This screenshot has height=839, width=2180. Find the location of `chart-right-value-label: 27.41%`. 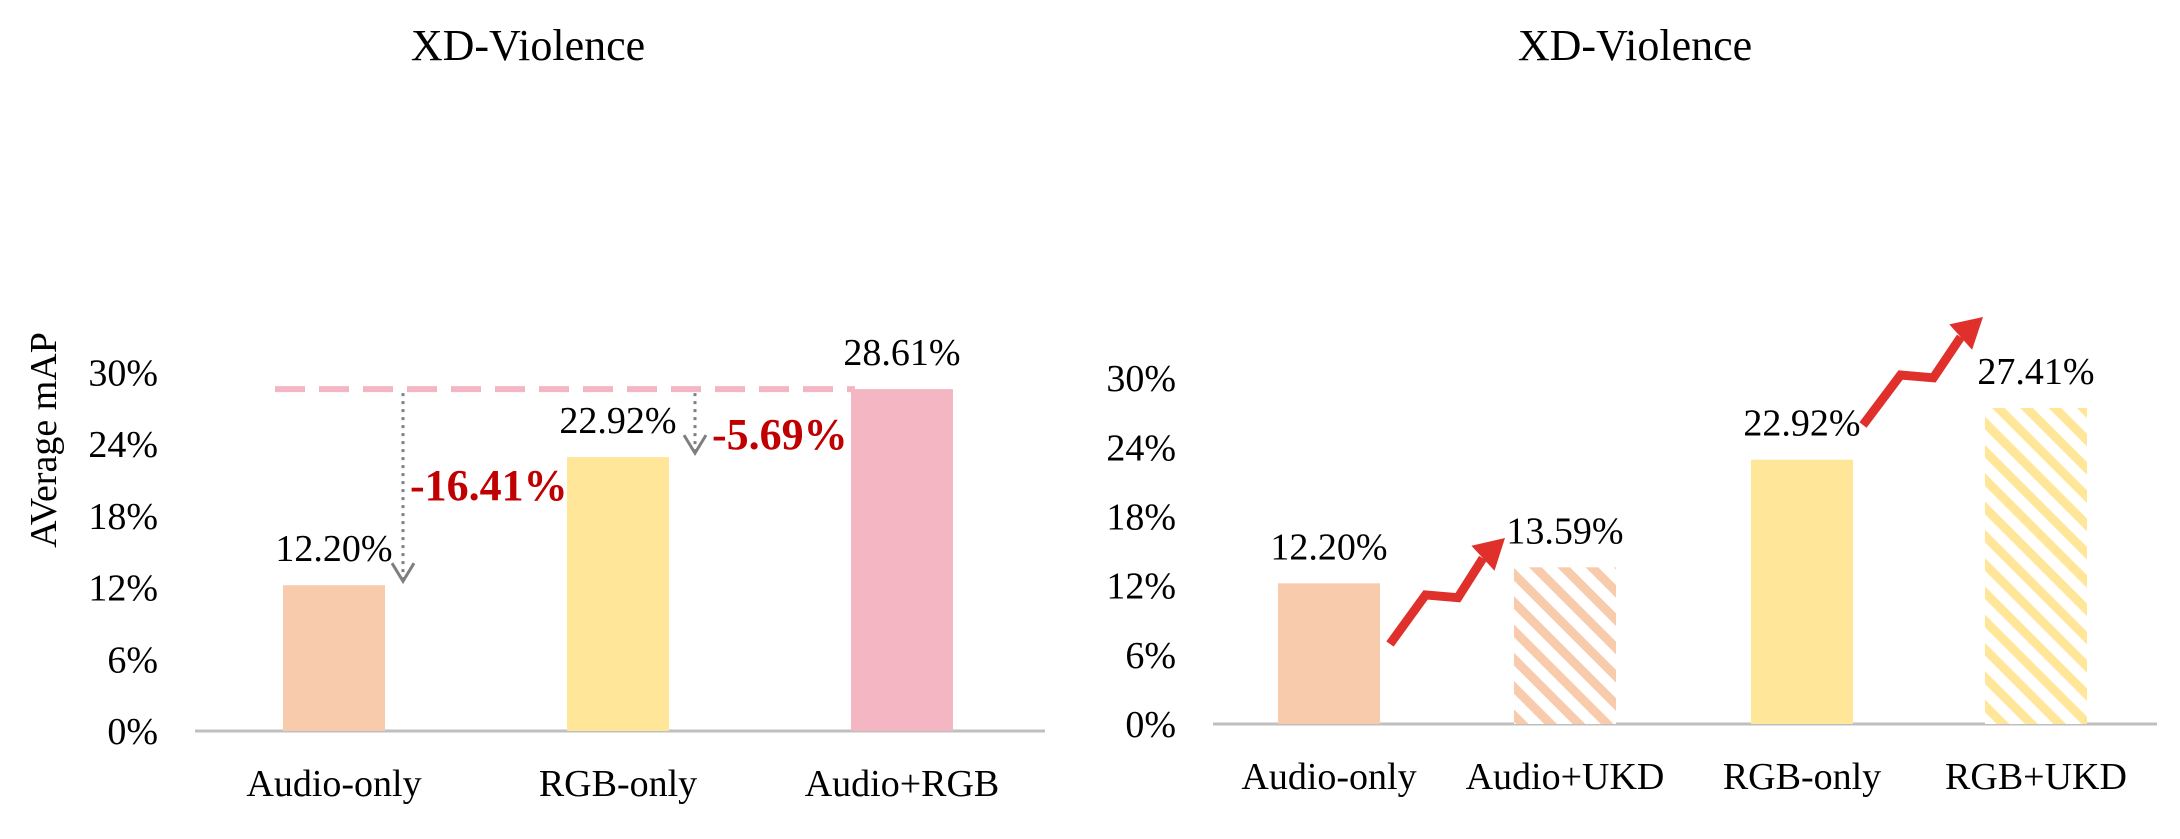

chart-right-value-label: 27.41% is located at coordinates (2035, 372).